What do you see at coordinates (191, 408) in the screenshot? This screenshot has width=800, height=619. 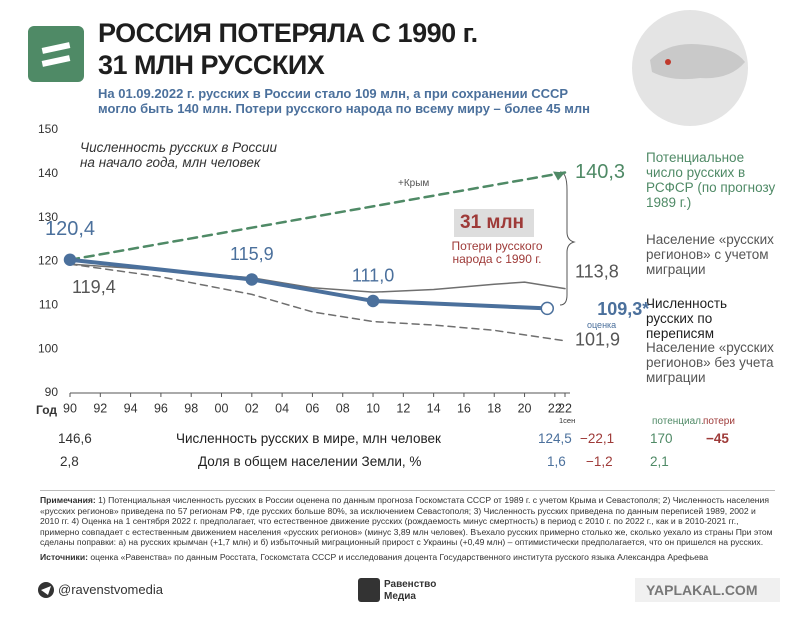 I see `x-tick-label: 98` at bounding box center [191, 408].